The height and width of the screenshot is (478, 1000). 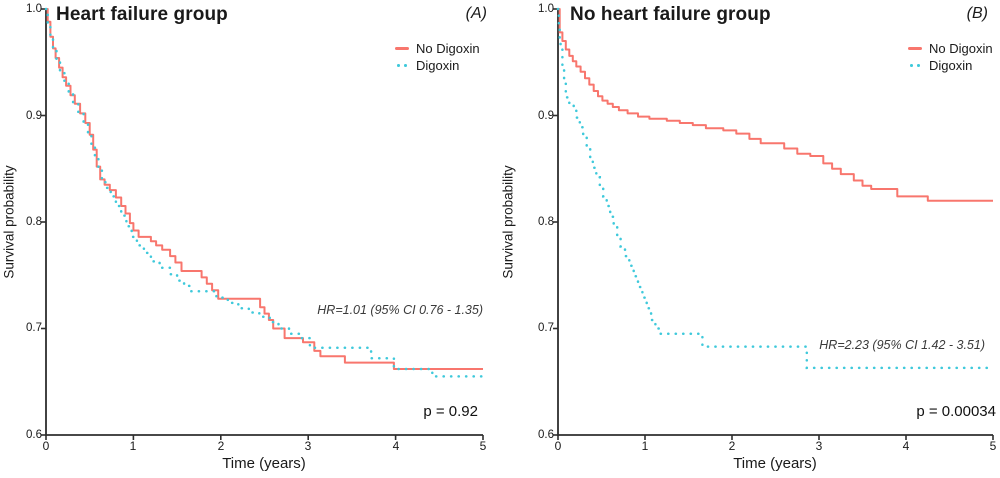 I want to click on panel-letter: (A), so click(x=476, y=13).